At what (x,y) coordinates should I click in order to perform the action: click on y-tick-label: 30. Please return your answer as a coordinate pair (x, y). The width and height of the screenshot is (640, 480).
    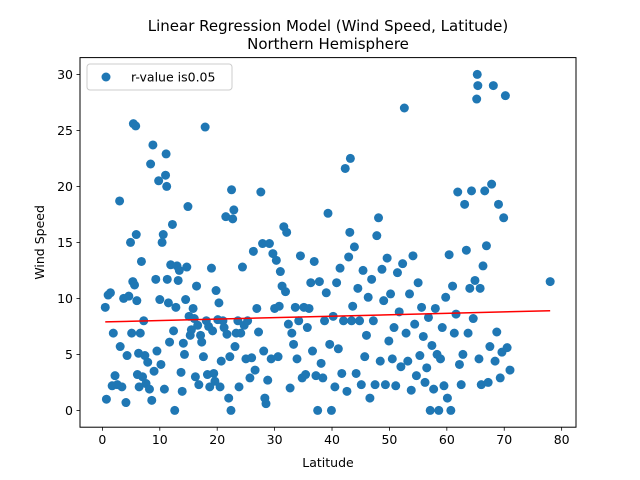
    Looking at the image, I should click on (65, 74).